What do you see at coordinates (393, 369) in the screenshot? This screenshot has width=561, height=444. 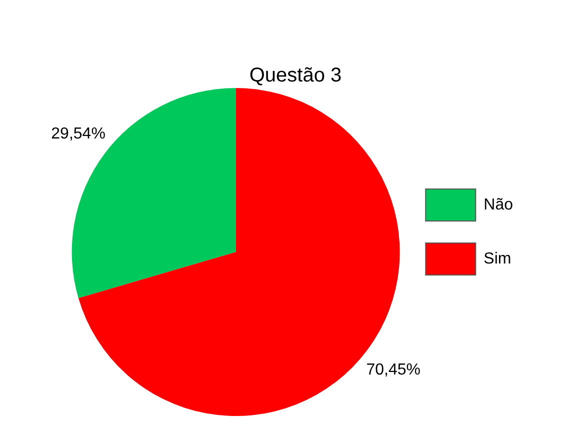 I see `data-label: 70,45%` at bounding box center [393, 369].